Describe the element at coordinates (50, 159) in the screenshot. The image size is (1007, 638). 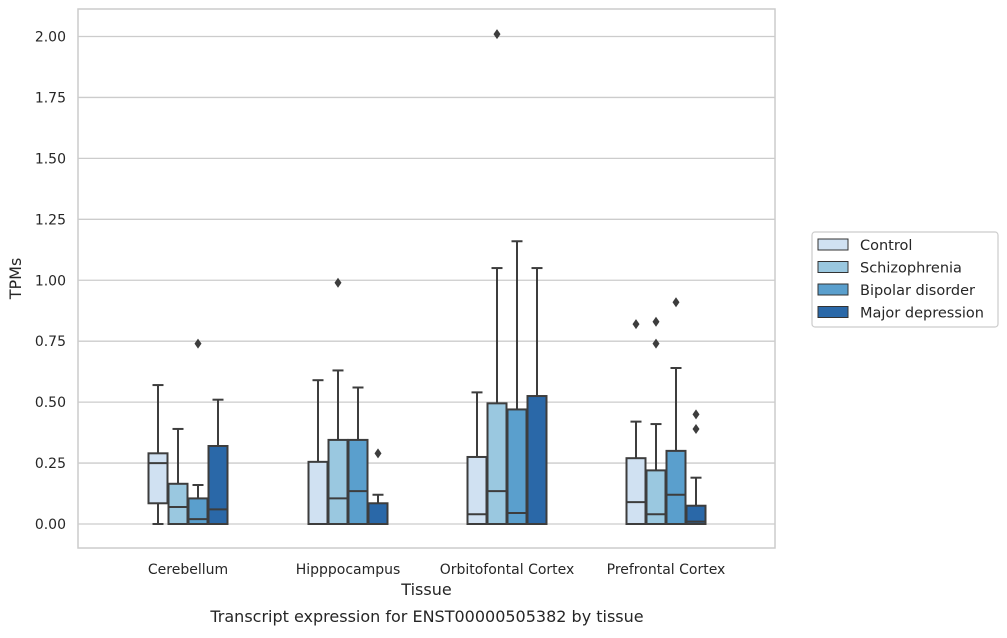
I see `y-tick-label: 1.50` at that location.